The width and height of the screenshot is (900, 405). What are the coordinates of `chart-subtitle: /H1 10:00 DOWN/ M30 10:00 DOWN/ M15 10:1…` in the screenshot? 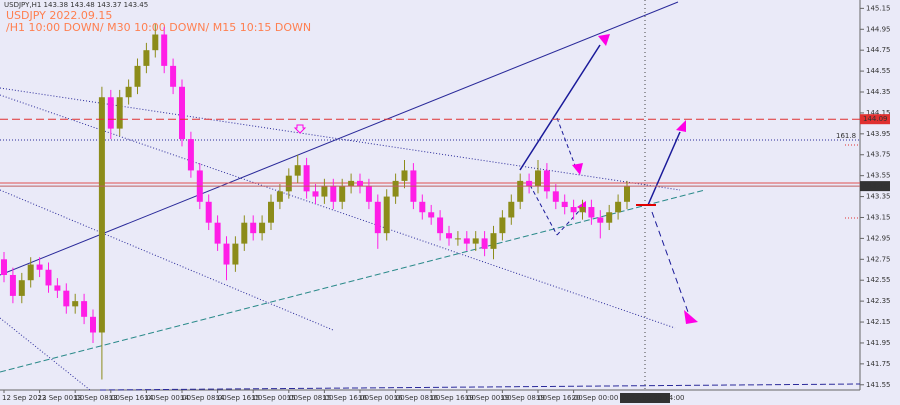 It's located at (158, 27).